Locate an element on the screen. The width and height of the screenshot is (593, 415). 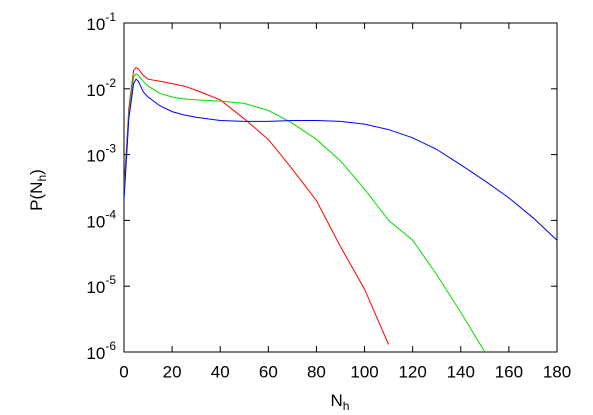
x-tick-label: 40 is located at coordinates (220, 371).